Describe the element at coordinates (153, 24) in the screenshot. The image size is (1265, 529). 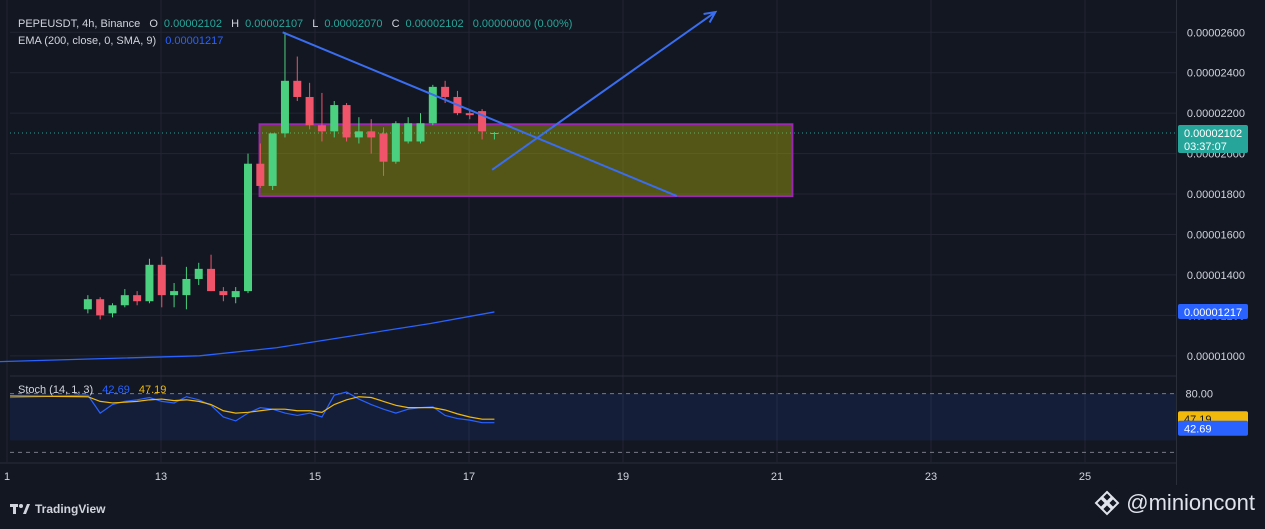
I see `open-label: O` at that location.